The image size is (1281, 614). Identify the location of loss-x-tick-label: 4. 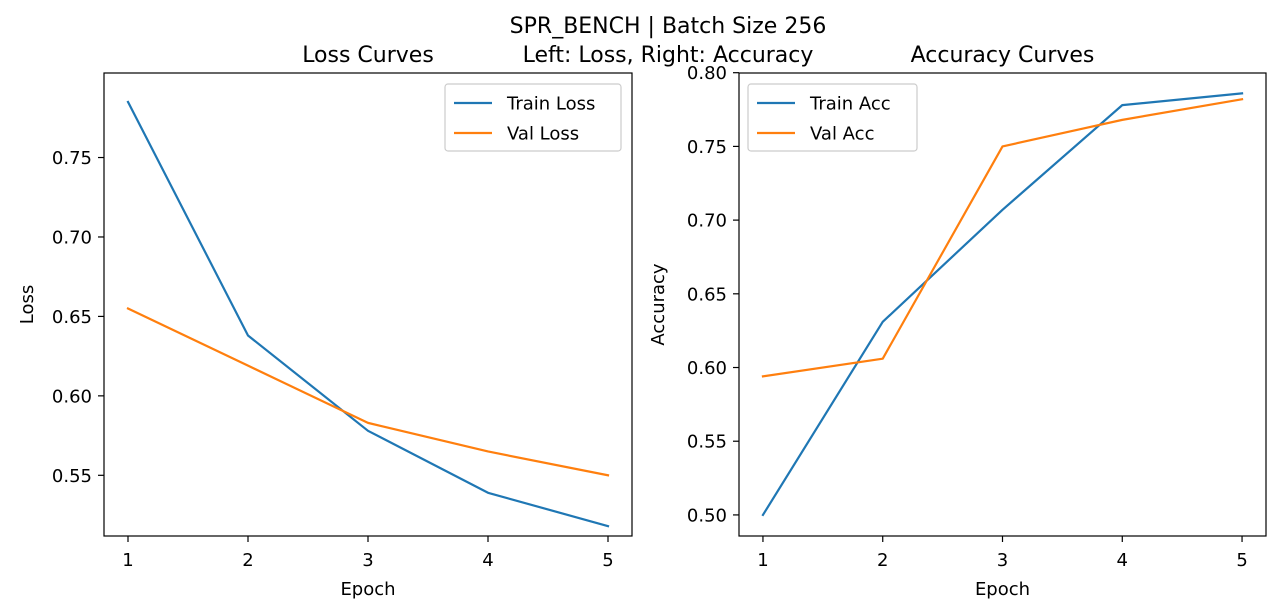
(487, 560).